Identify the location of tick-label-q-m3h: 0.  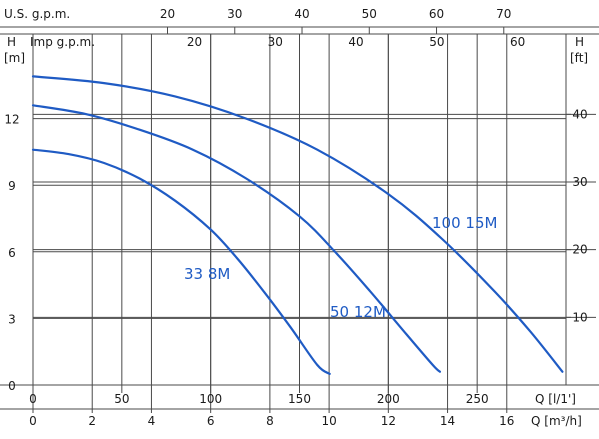
(33, 421).